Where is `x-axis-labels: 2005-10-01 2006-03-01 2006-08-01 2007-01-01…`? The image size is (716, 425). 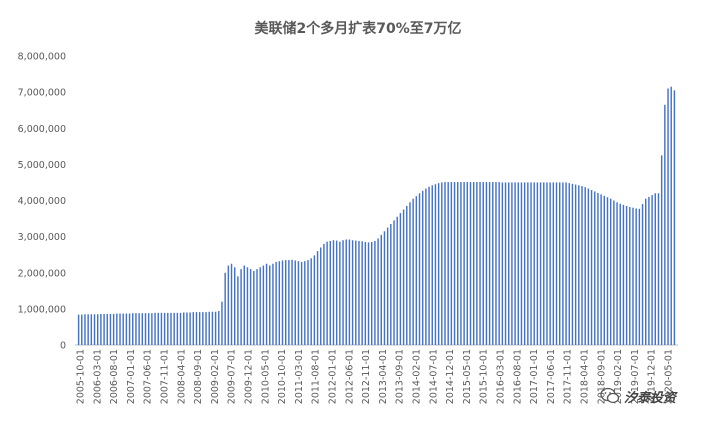
x-axis-labels: 2005-10-01 2006-03-01 2006-08-01 2007-01-01… is located at coordinates (375, 376).